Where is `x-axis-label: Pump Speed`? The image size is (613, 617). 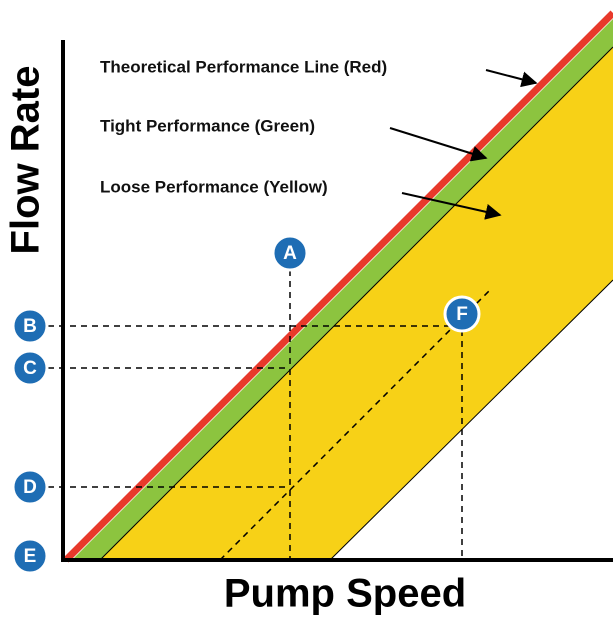 x-axis-label: Pump Speed is located at coordinates (345, 594).